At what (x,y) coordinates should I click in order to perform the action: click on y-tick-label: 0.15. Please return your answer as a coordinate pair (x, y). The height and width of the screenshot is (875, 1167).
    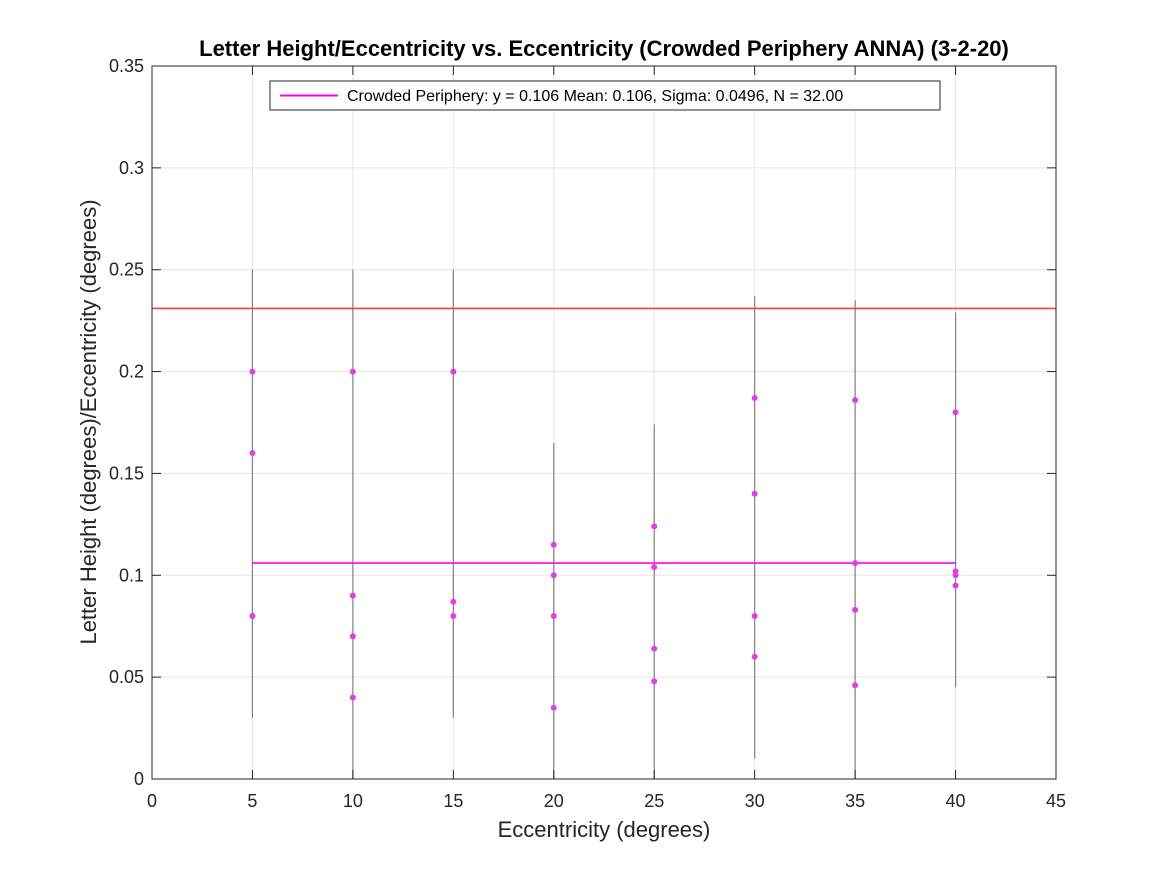
    Looking at the image, I should click on (126, 473).